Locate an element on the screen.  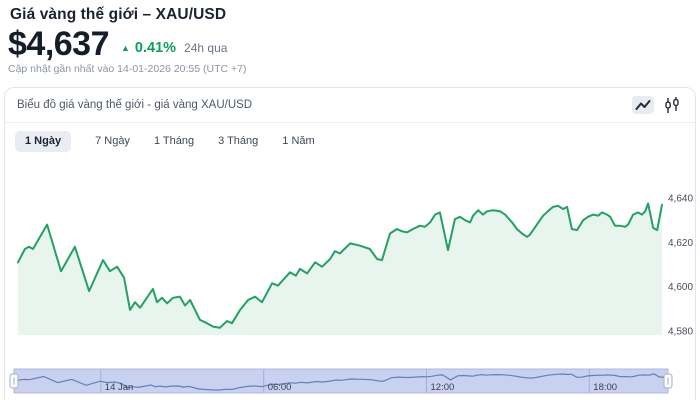
page-title: Giá vàng thế giới – XAU/USD is located at coordinates (118, 14).